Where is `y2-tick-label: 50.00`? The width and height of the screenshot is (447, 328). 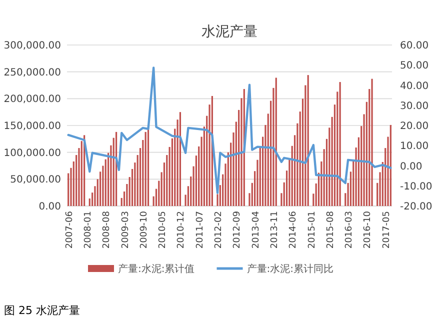
y2-tick-label: 50.00 is located at coordinates (414, 66).